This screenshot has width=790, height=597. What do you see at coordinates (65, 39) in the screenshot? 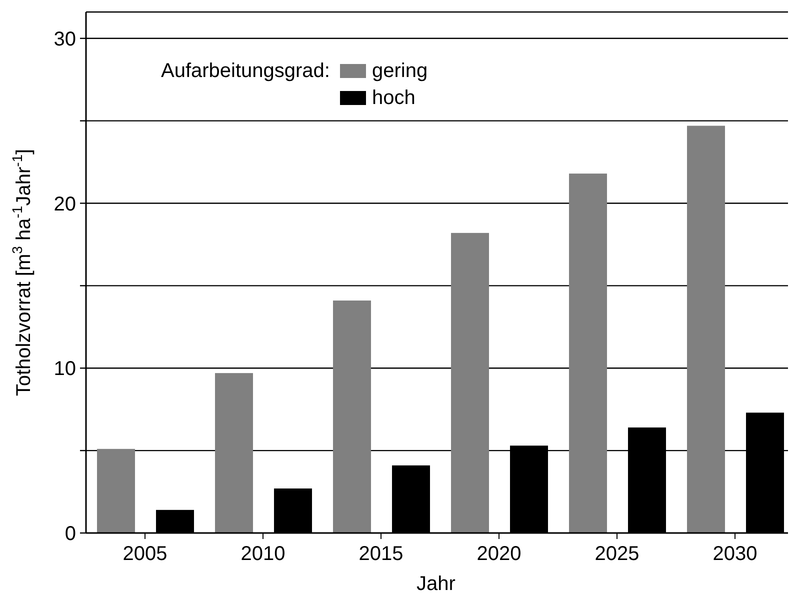
I see `y-tick-label: 30` at bounding box center [65, 39].